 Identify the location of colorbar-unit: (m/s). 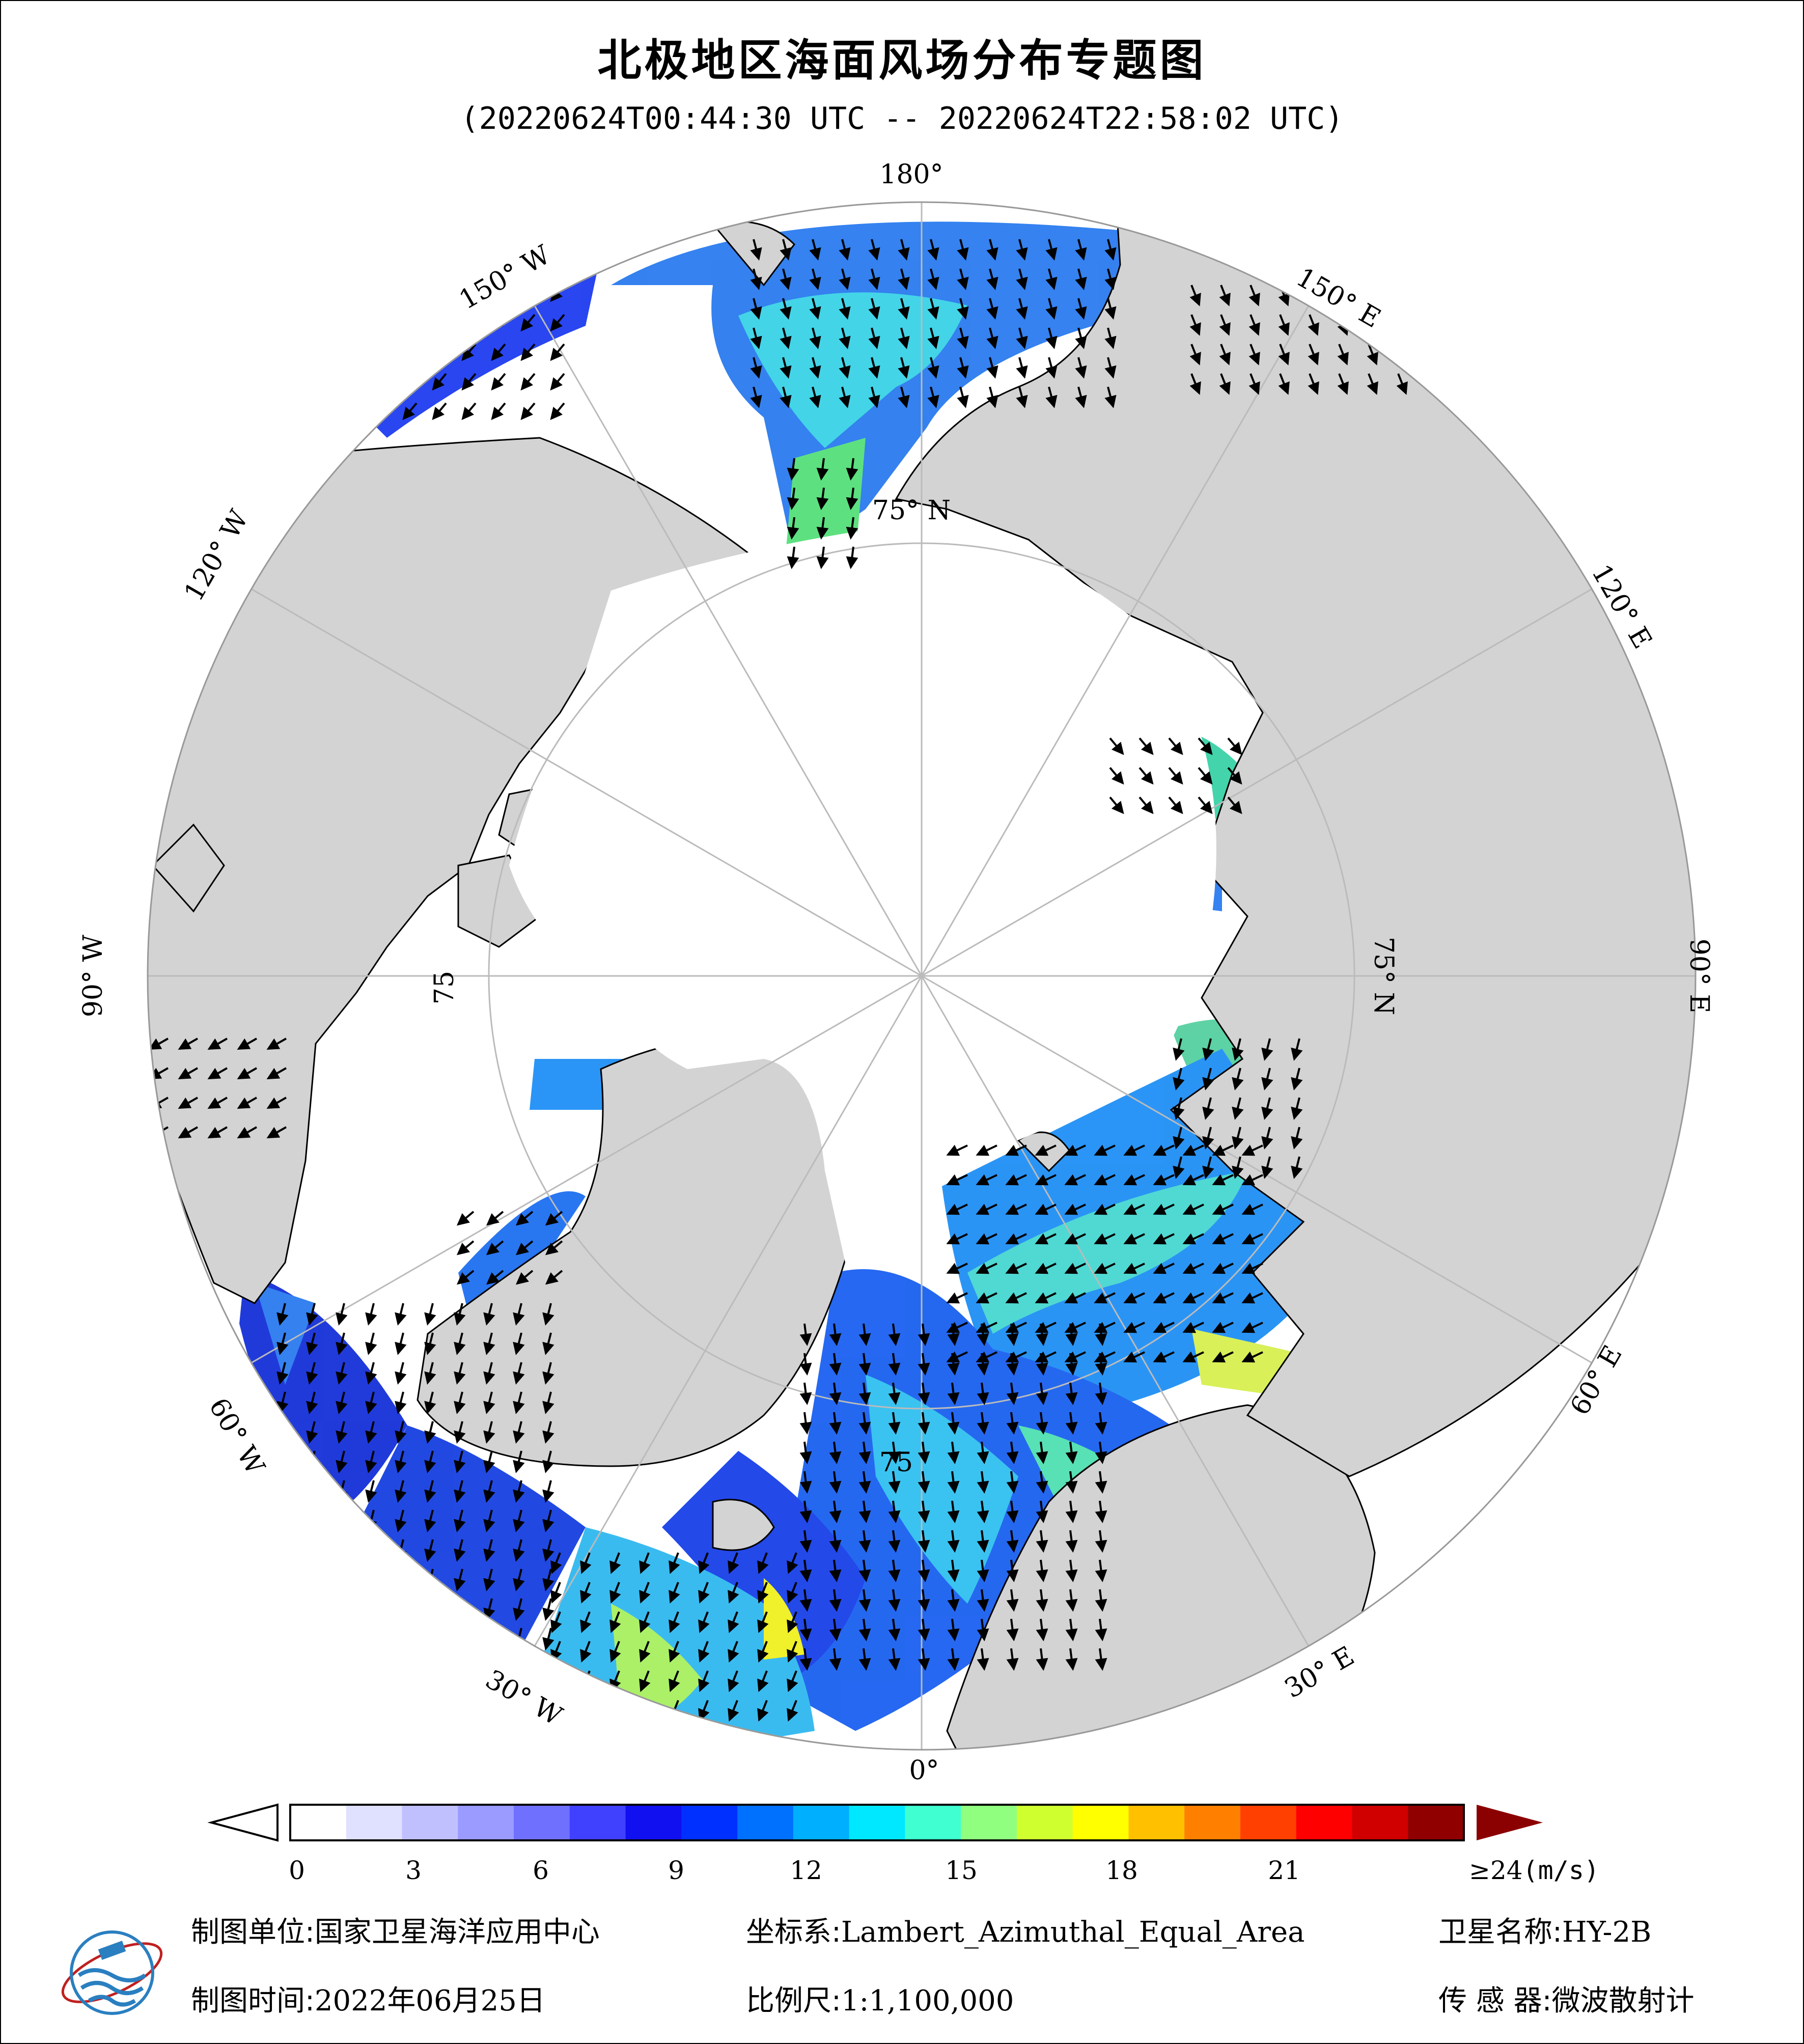
(1561, 1870).